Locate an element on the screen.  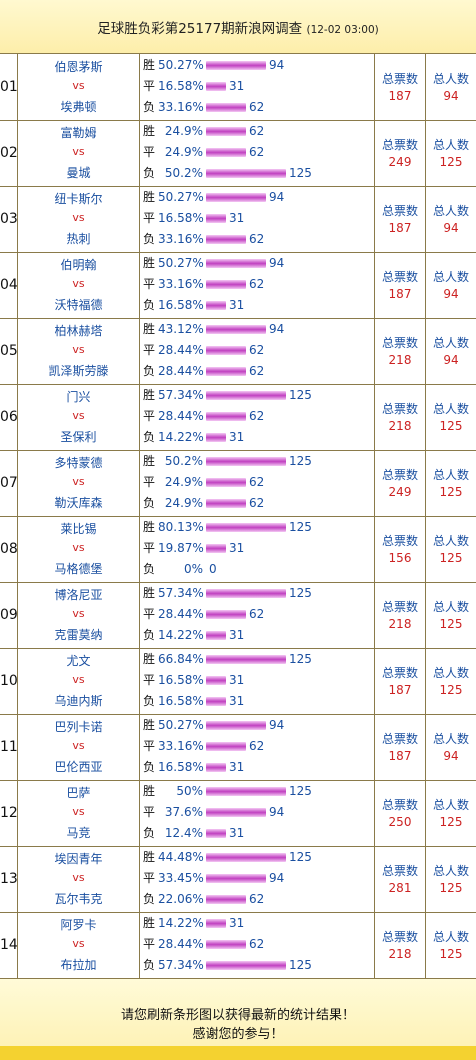
away-team: 瓦尔韦克 is located at coordinates (78, 899).